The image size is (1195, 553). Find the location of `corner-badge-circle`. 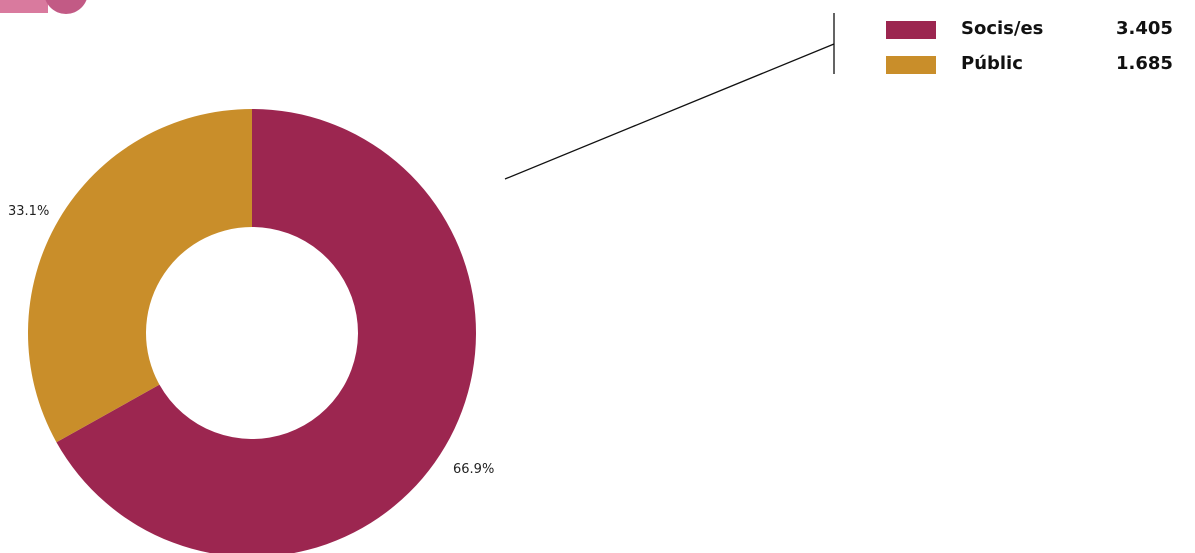

corner-badge-circle is located at coordinates (66, 7).